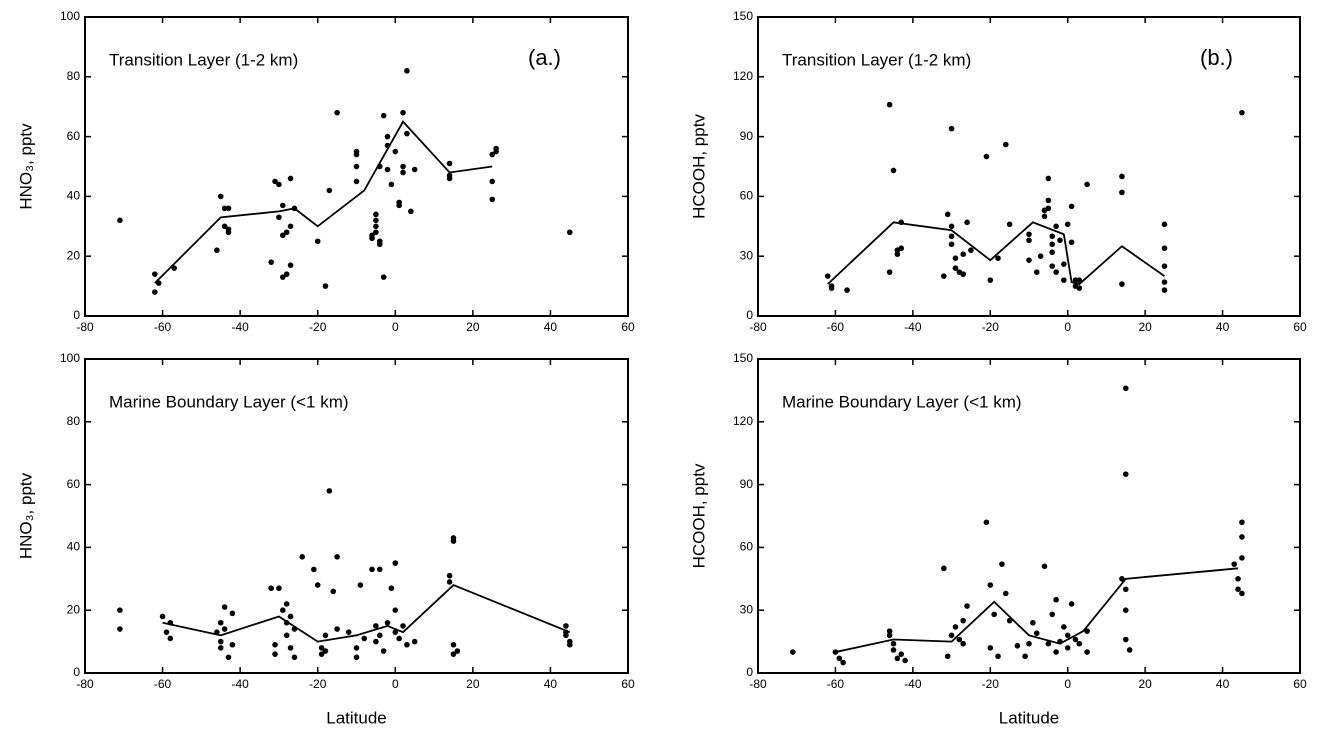  Describe the element at coordinates (1067, 684) in the screenshot. I see `x-tick-label: 0` at that location.